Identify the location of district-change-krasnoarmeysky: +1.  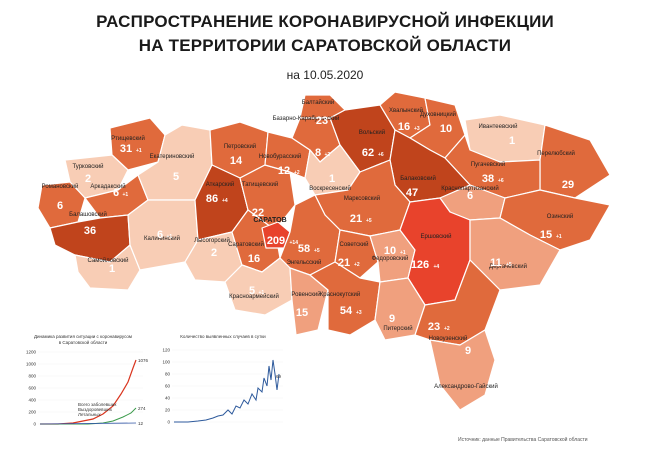
(262, 293).